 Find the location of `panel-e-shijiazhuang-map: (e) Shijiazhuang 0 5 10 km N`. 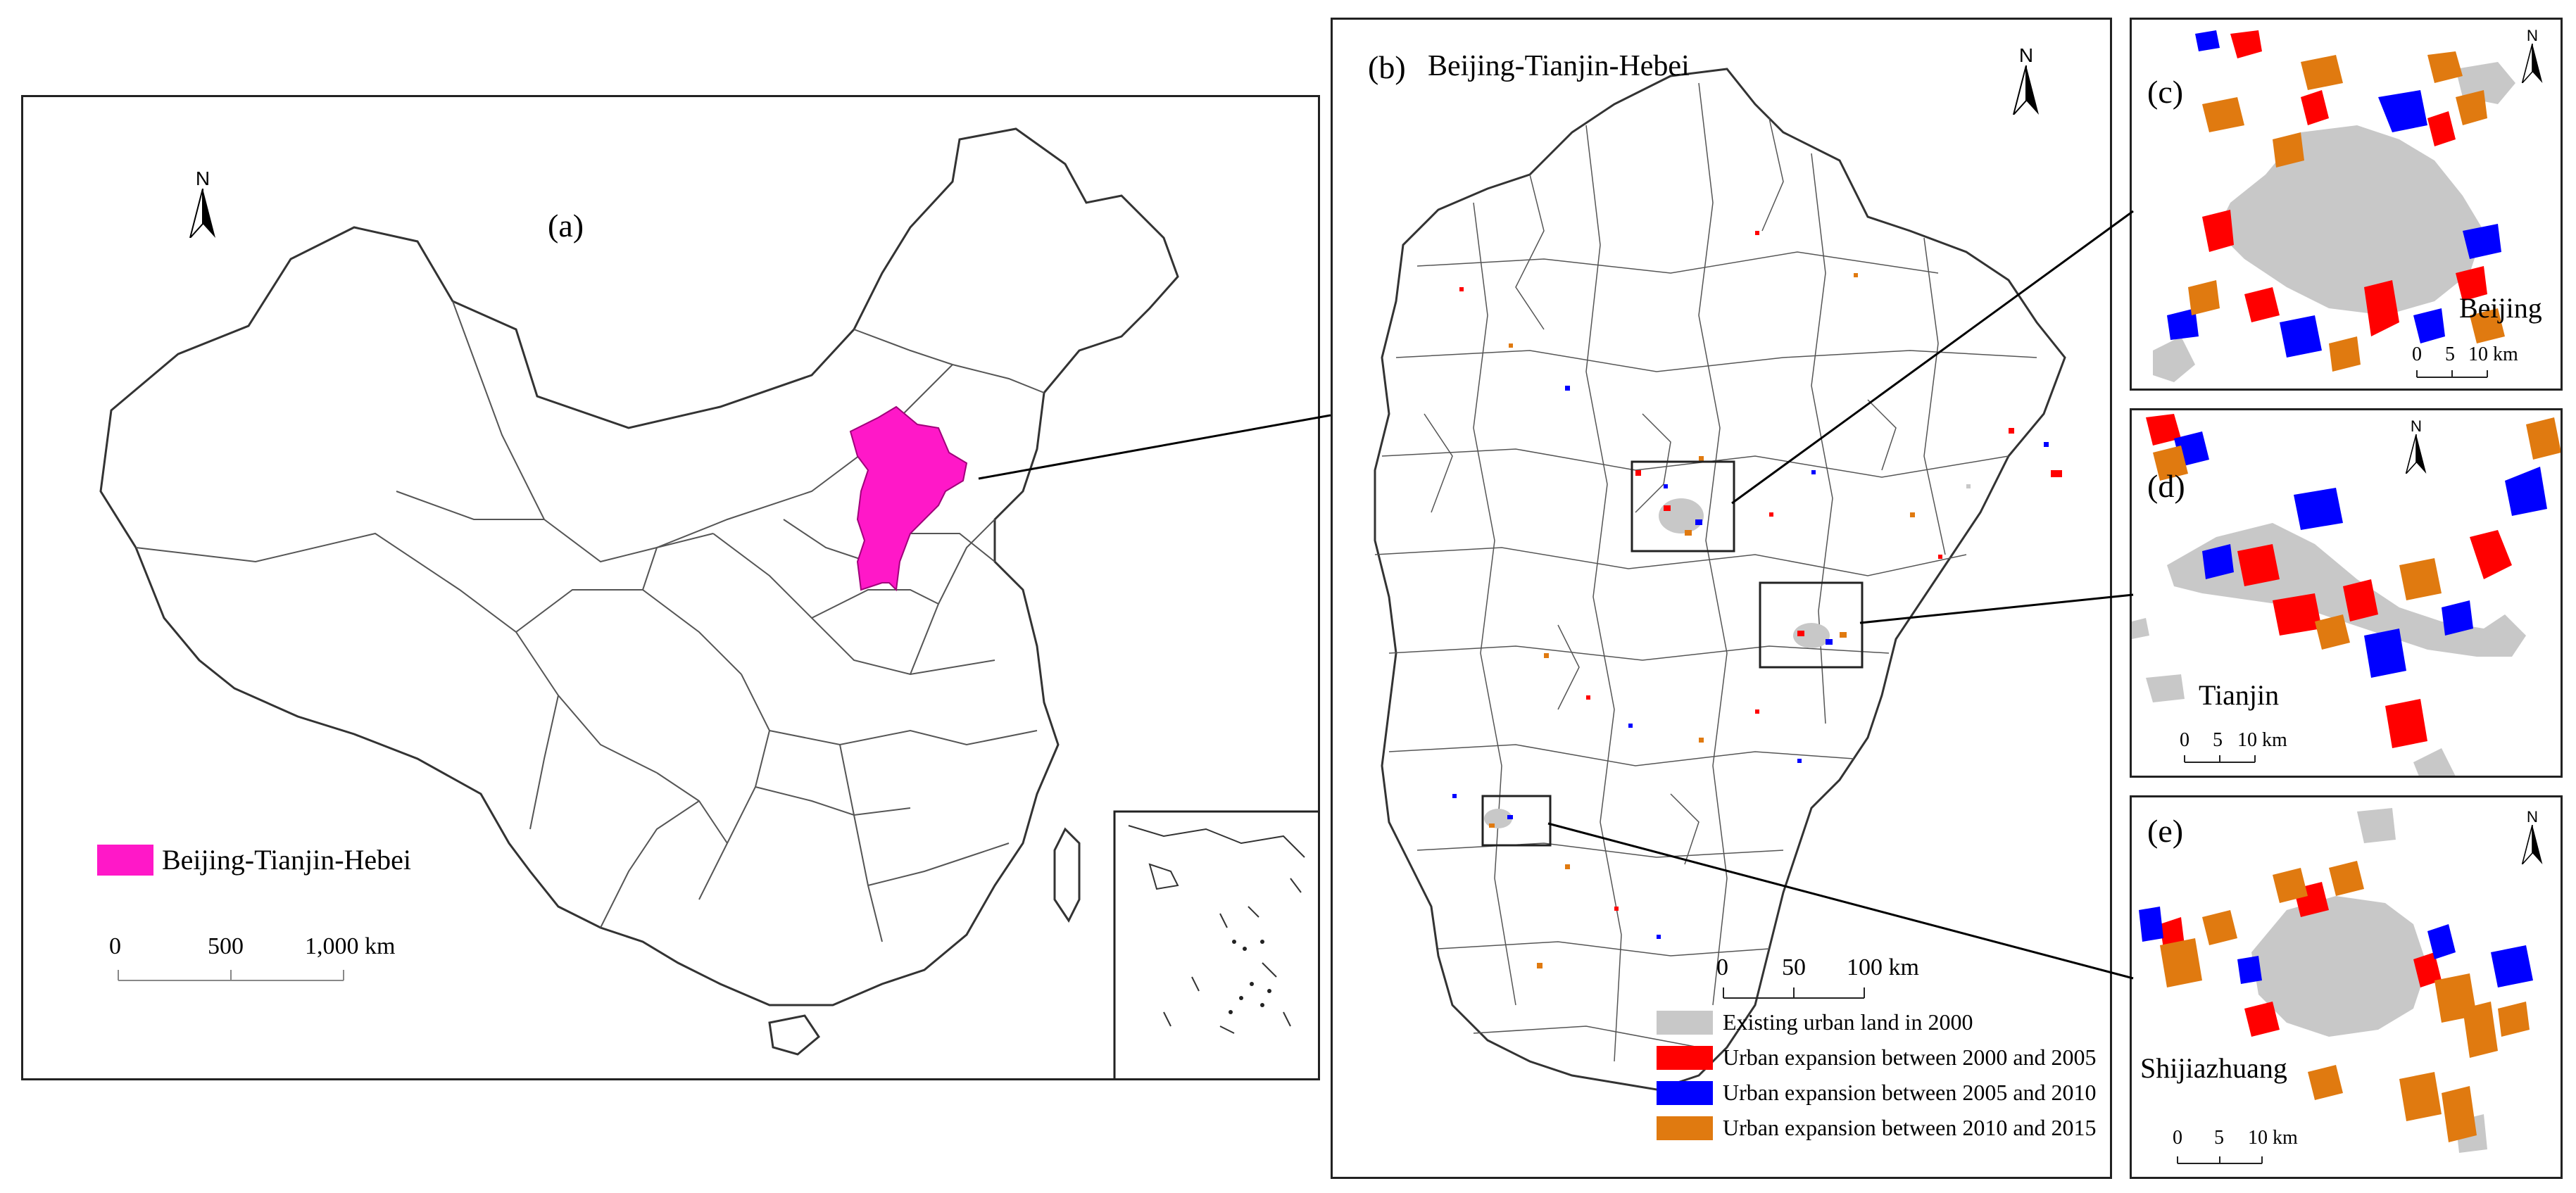

panel-e-shijiazhuang-map: (e) Shijiazhuang 0 5 10 km N is located at coordinates (2347, 987).